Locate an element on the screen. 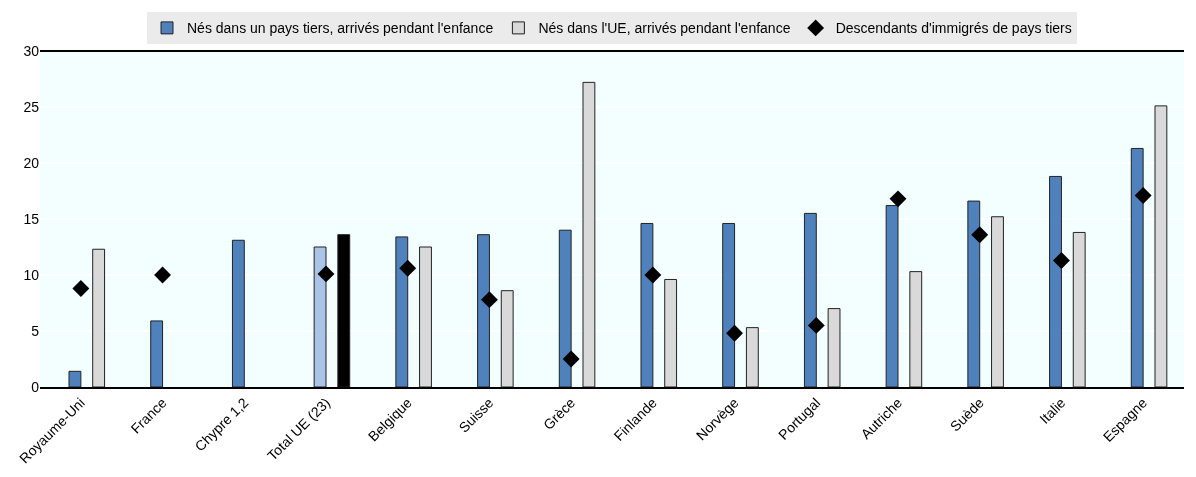  y-tick-label: 5 is located at coordinates (35, 330).